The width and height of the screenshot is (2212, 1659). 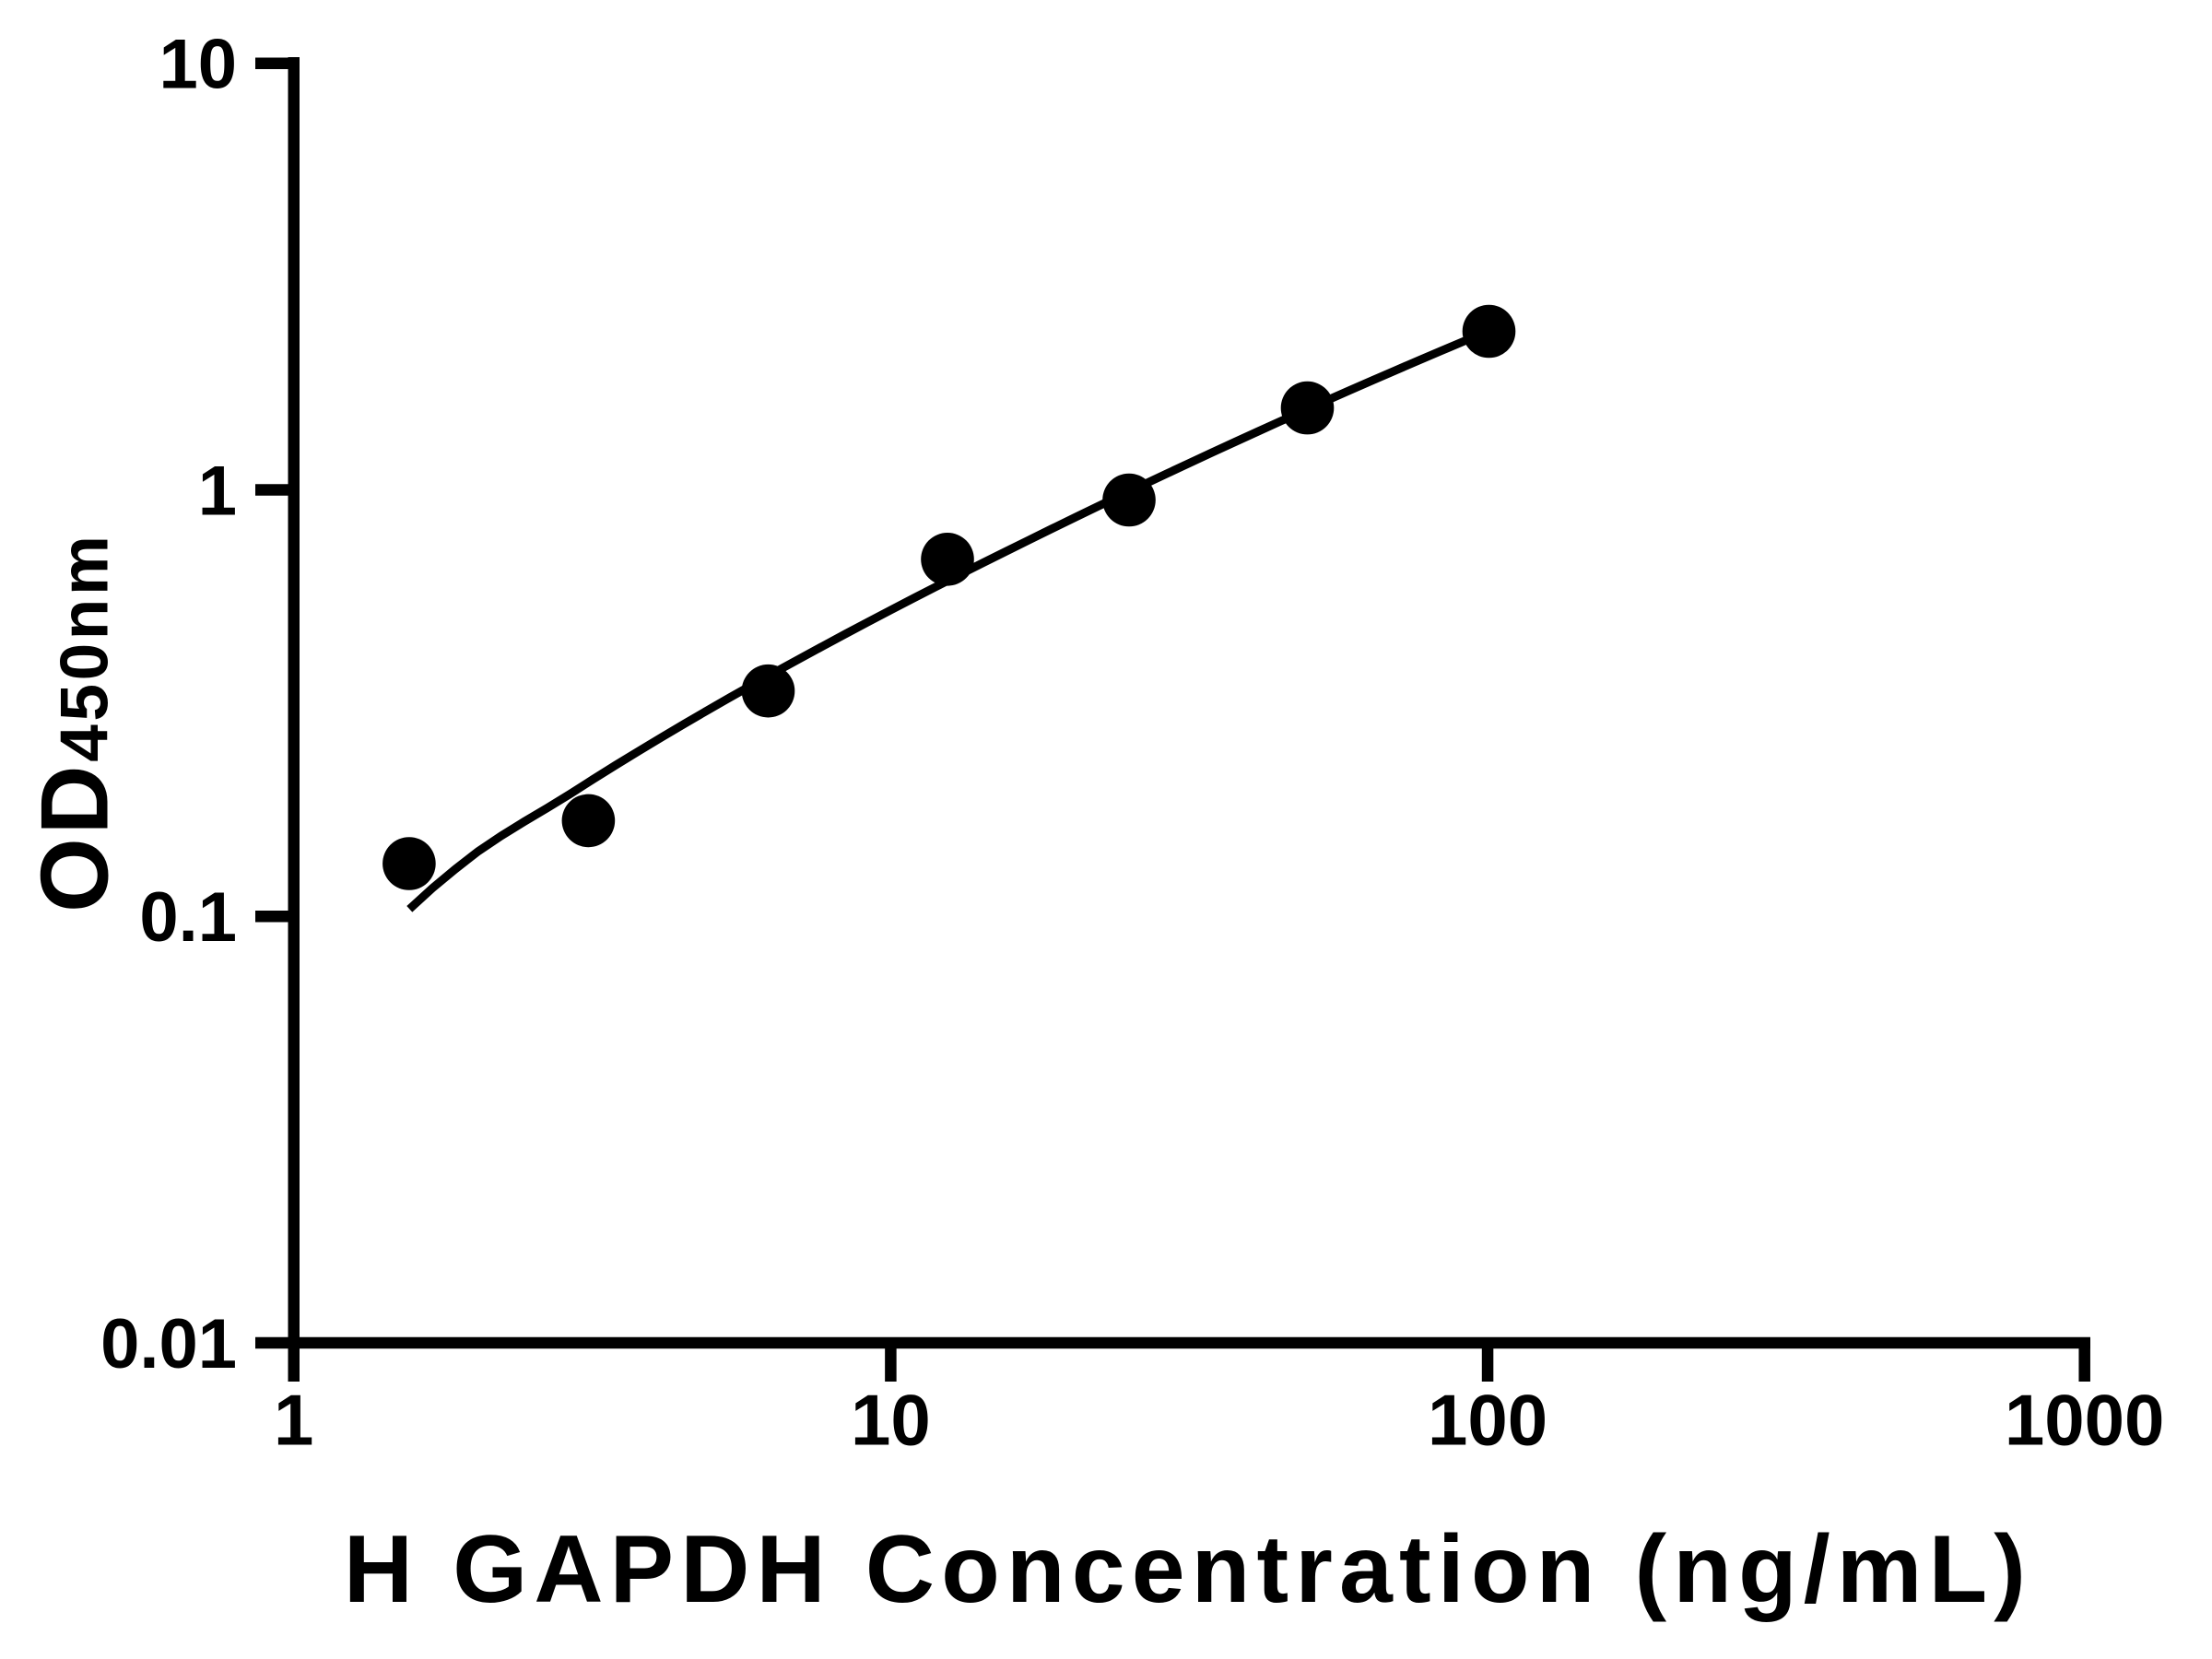 What do you see at coordinates (168, 1344) in the screenshot?
I see `svg-text: 0.01` at bounding box center [168, 1344].